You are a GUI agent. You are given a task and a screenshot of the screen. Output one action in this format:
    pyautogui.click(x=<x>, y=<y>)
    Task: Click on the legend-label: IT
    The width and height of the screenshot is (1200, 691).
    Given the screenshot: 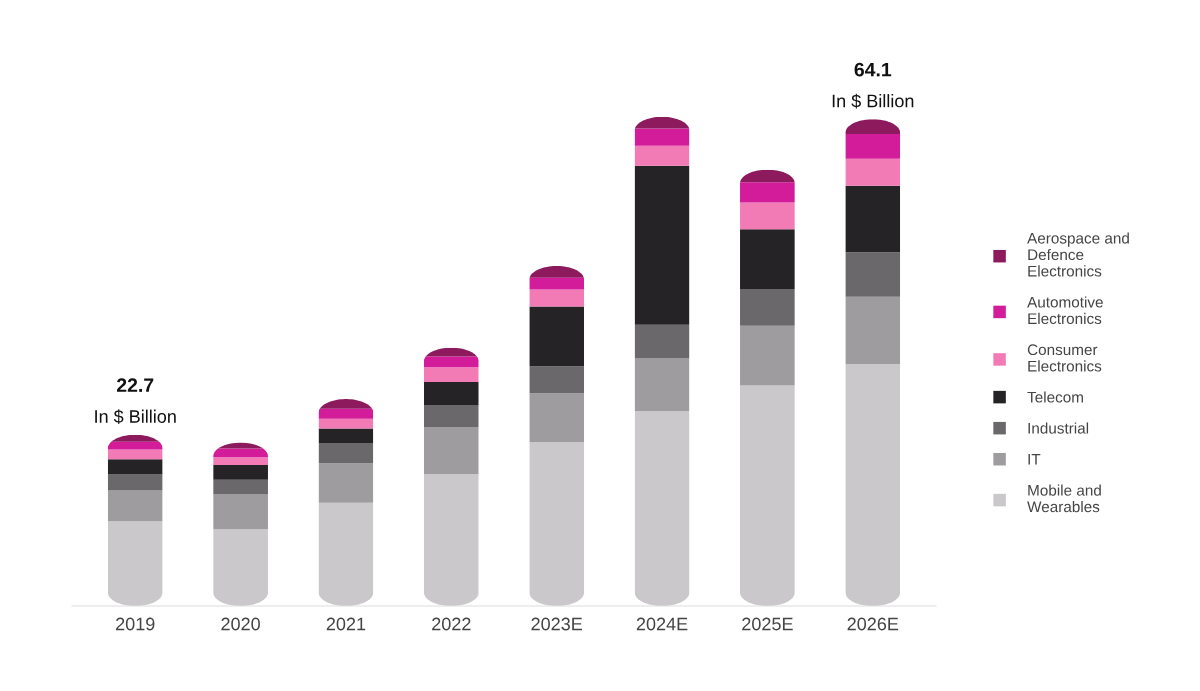 What is the action you would take?
    pyautogui.click(x=1034, y=459)
    